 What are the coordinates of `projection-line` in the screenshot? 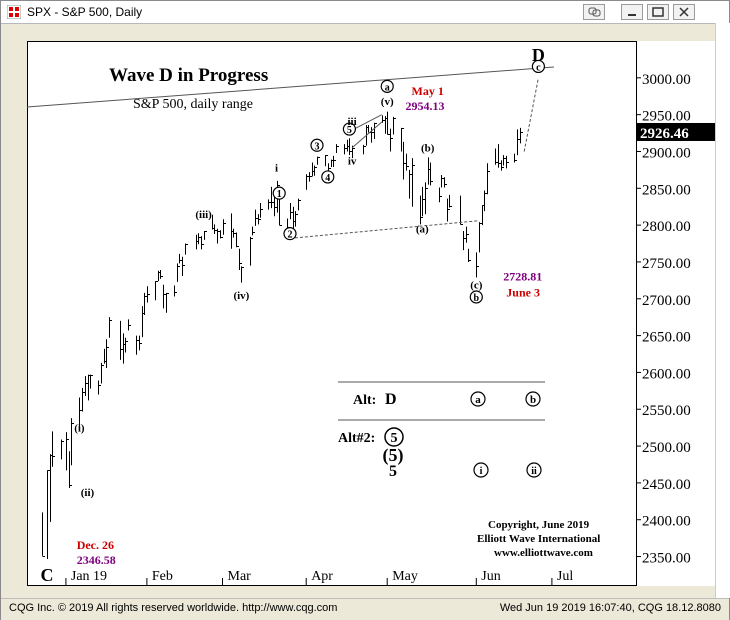 It's located at (531, 114).